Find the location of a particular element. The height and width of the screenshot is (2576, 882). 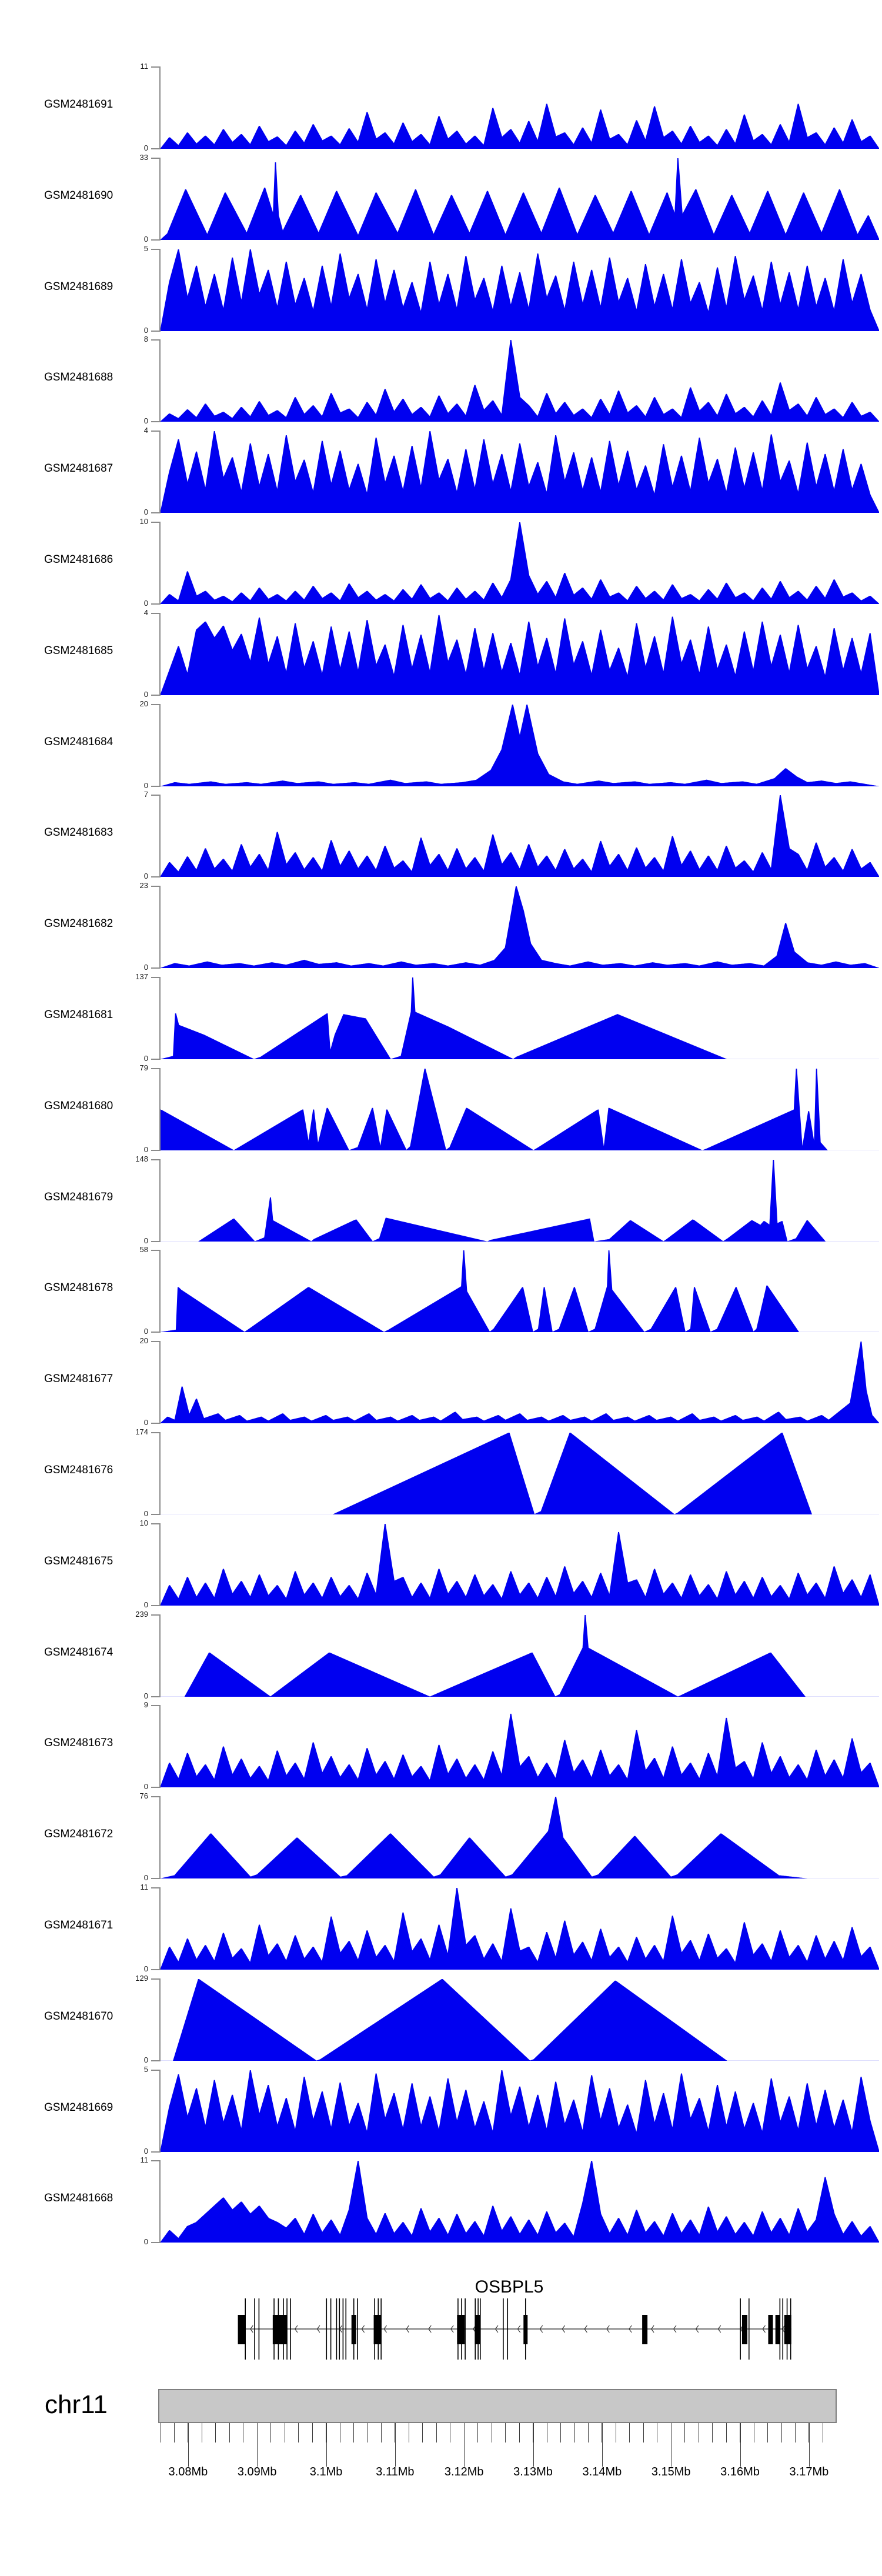

coordinate-label: 3.14Mb is located at coordinates (602, 2471).